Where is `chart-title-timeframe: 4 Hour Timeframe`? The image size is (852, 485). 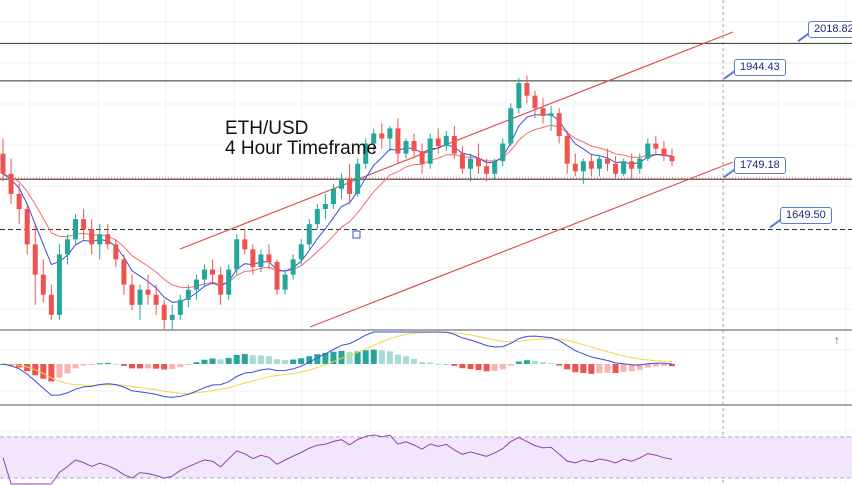
chart-title-timeframe: 4 Hour Timeframe is located at coordinates (301, 148).